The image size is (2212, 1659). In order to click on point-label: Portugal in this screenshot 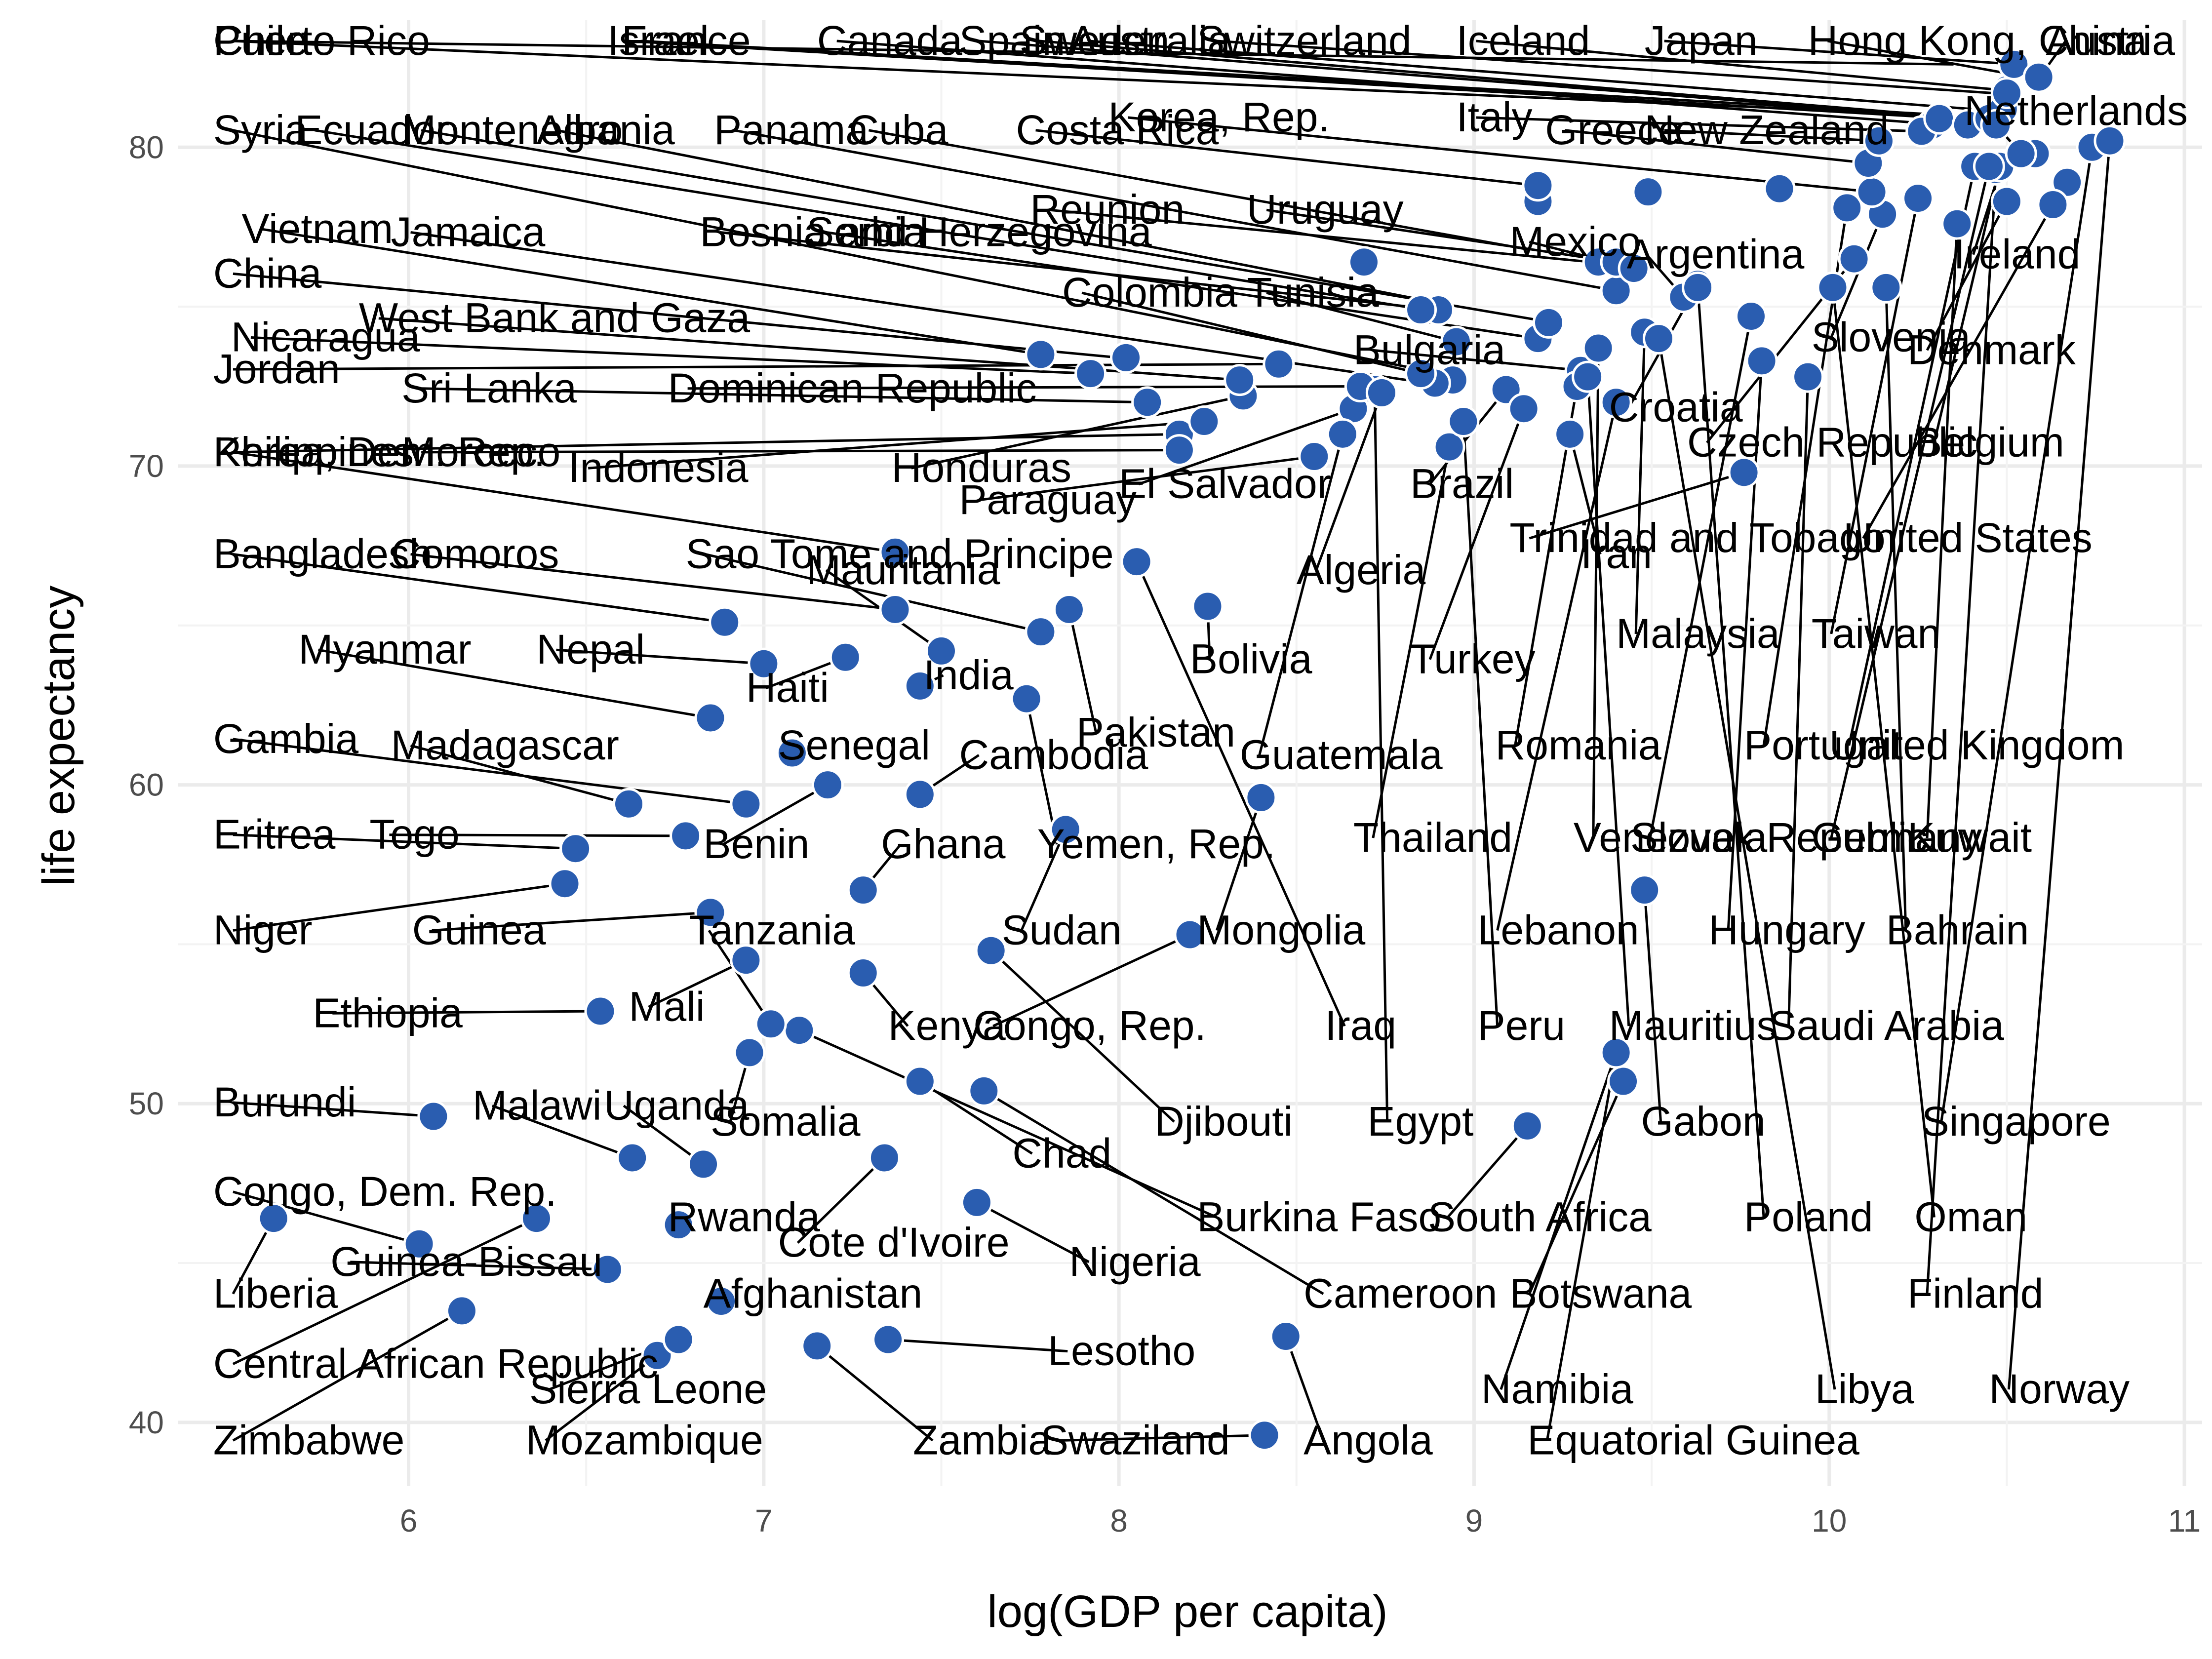, I will do `click(1821, 745)`.